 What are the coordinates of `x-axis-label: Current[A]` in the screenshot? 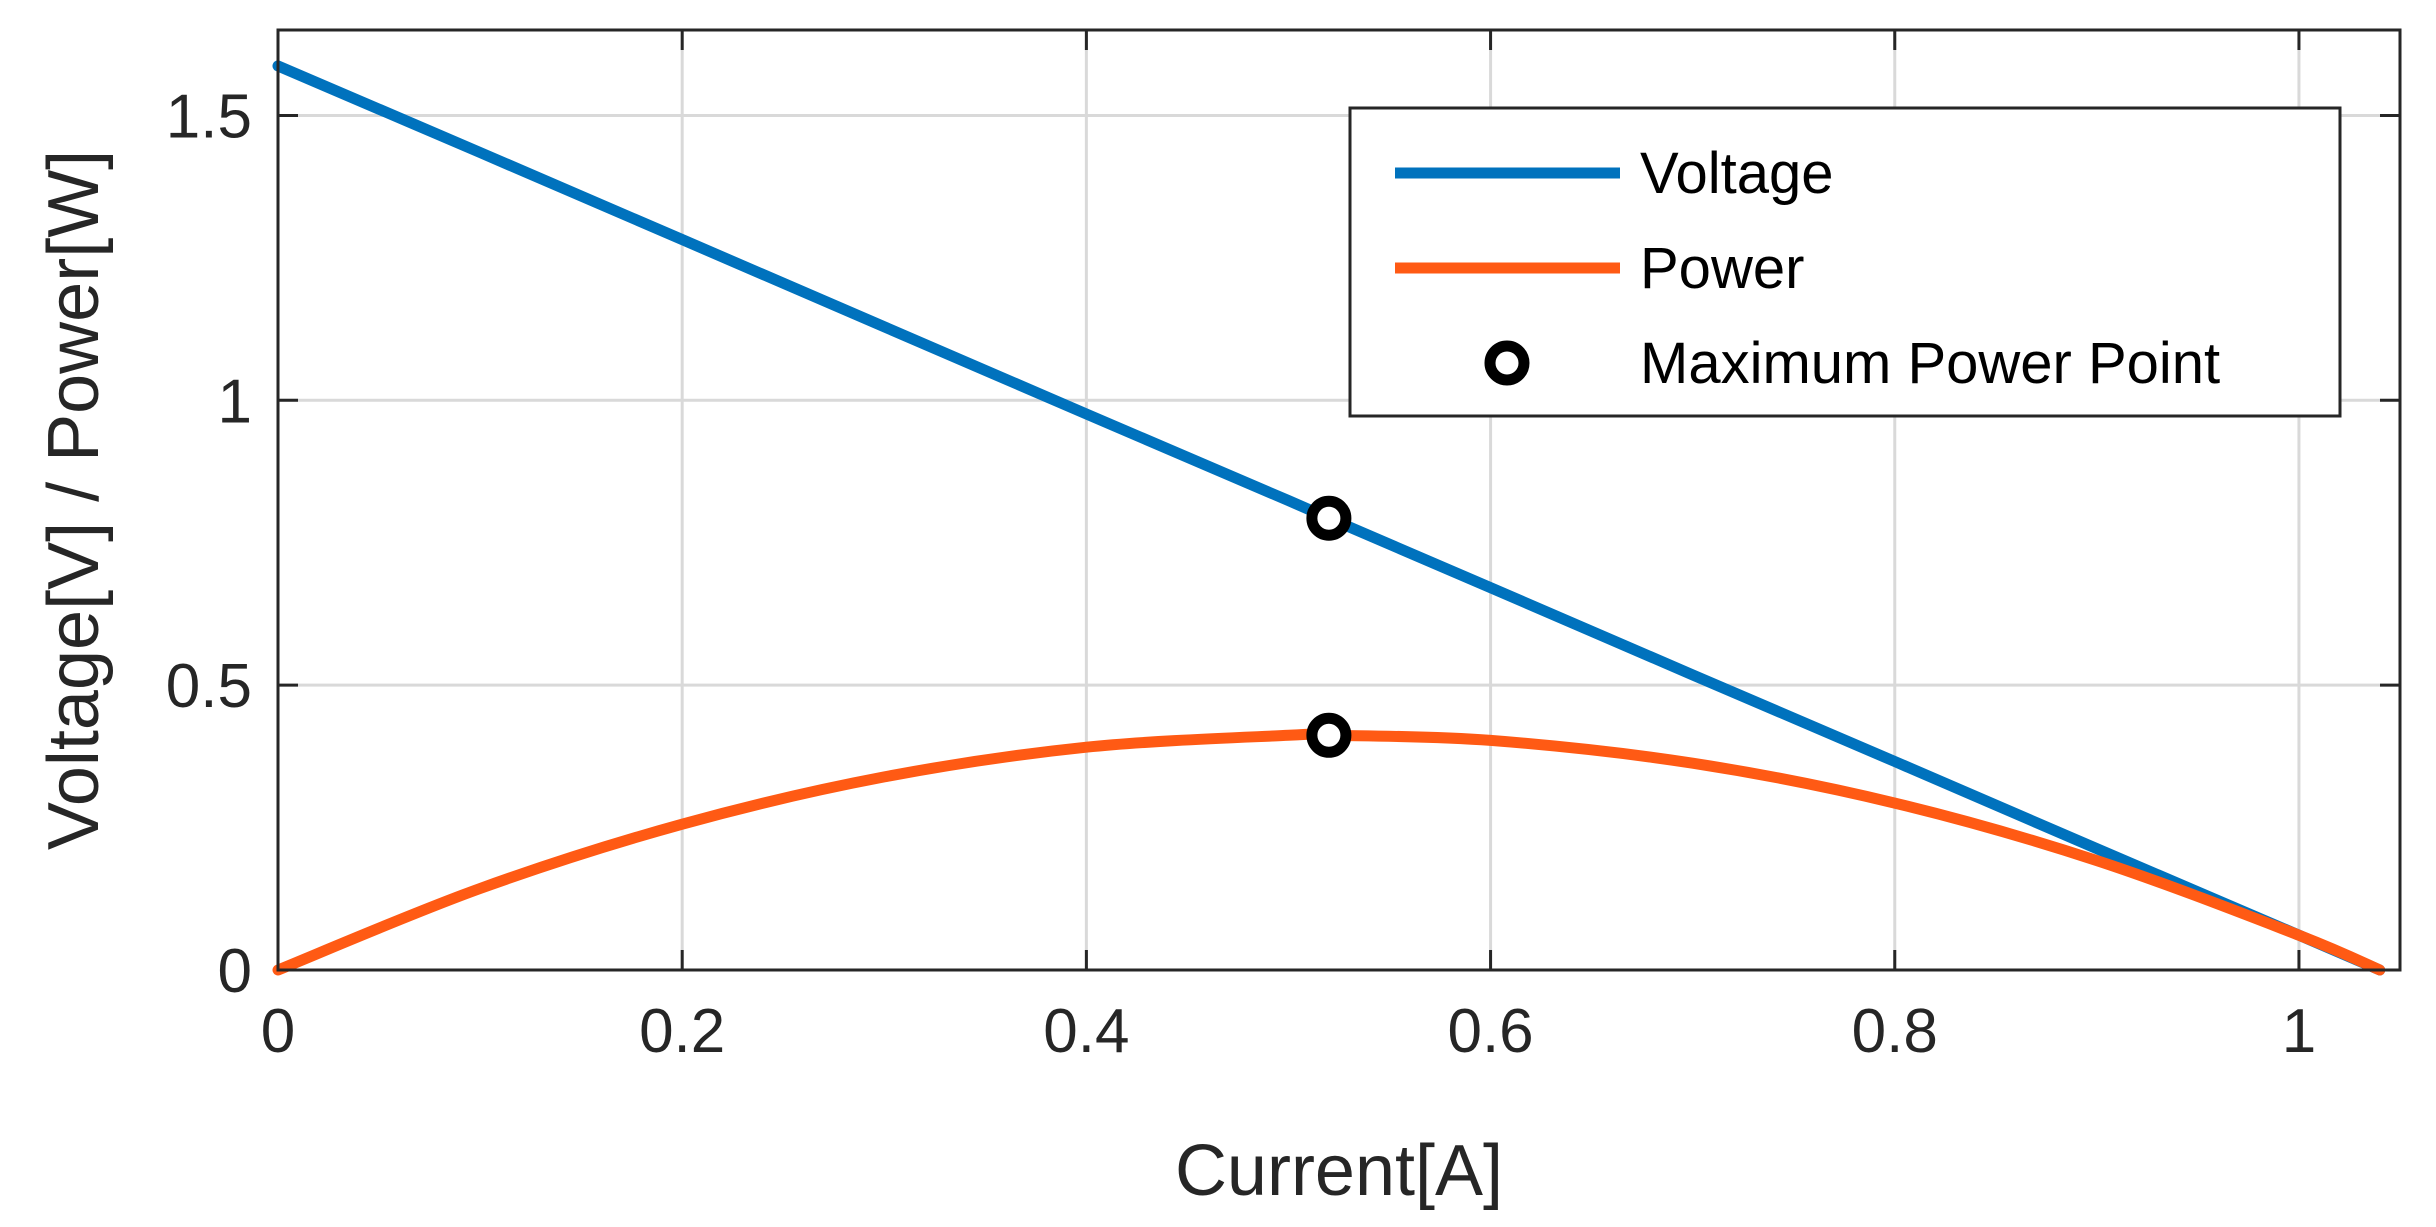 It's located at (1339, 1171).